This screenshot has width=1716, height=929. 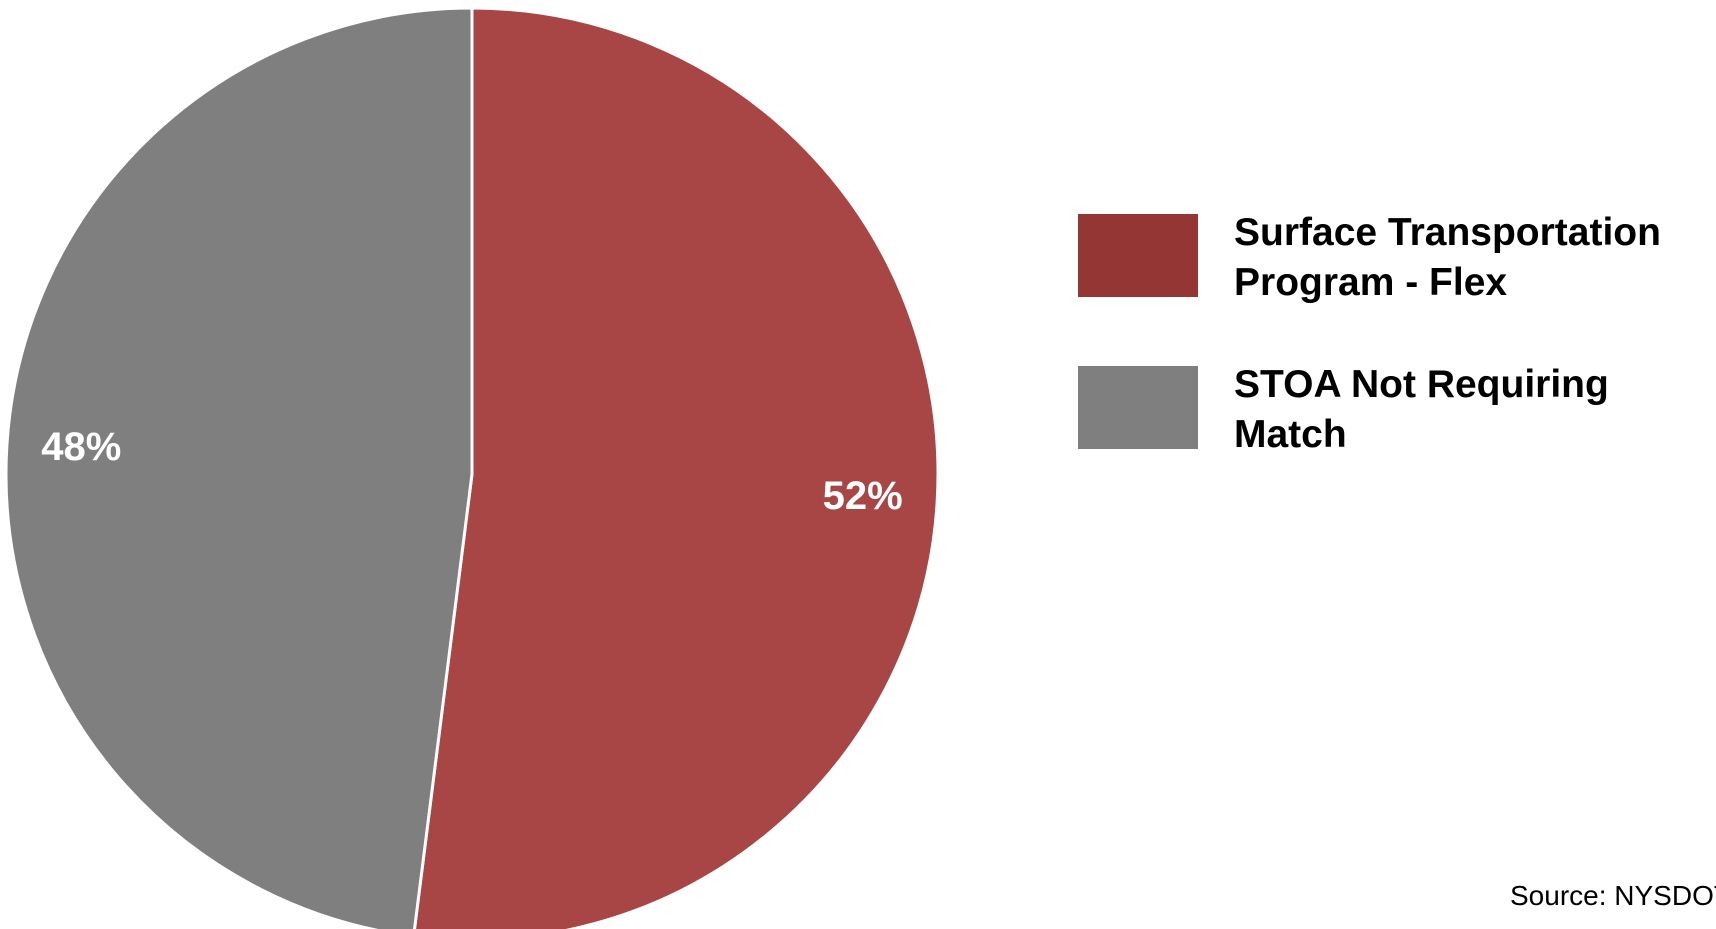 What do you see at coordinates (1138, 407) in the screenshot?
I see `legend-swatch-stoa` at bounding box center [1138, 407].